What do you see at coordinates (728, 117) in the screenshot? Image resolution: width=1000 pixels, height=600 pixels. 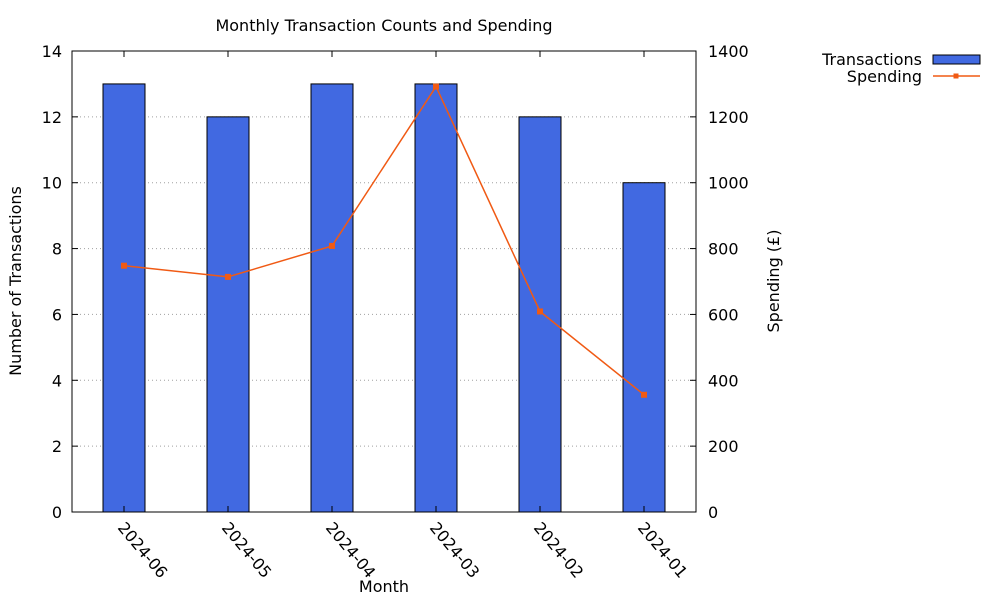 I see `y2-tick-label: 1200` at bounding box center [728, 117].